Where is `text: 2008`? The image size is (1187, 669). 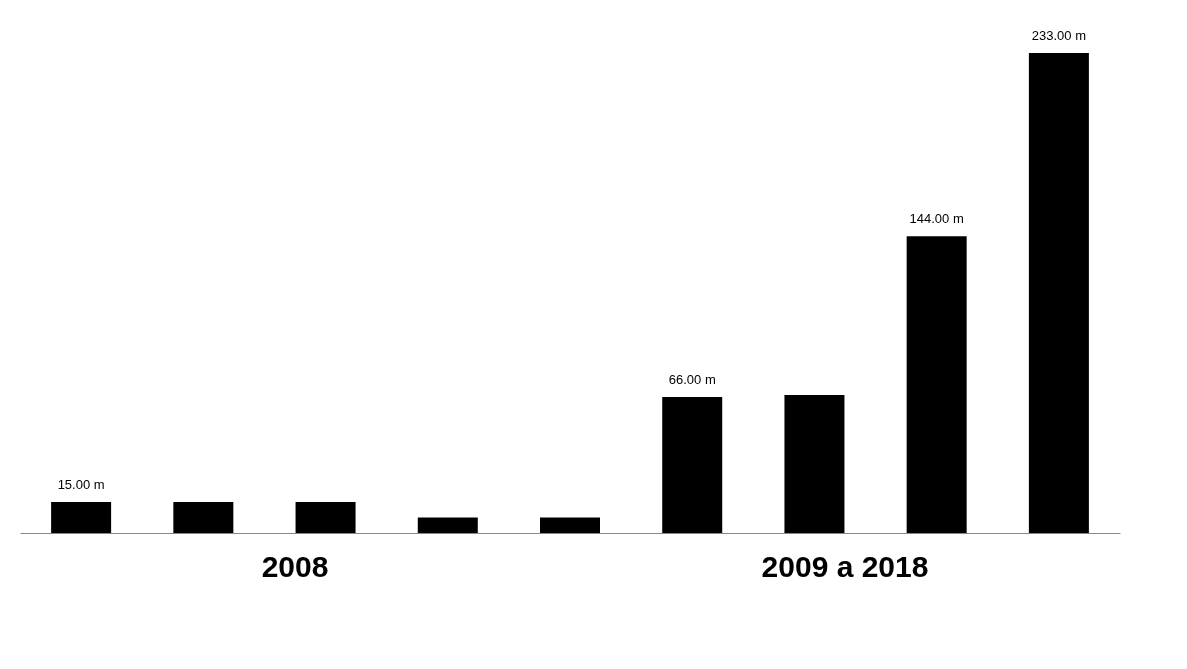 text: 2008 is located at coordinates (295, 566).